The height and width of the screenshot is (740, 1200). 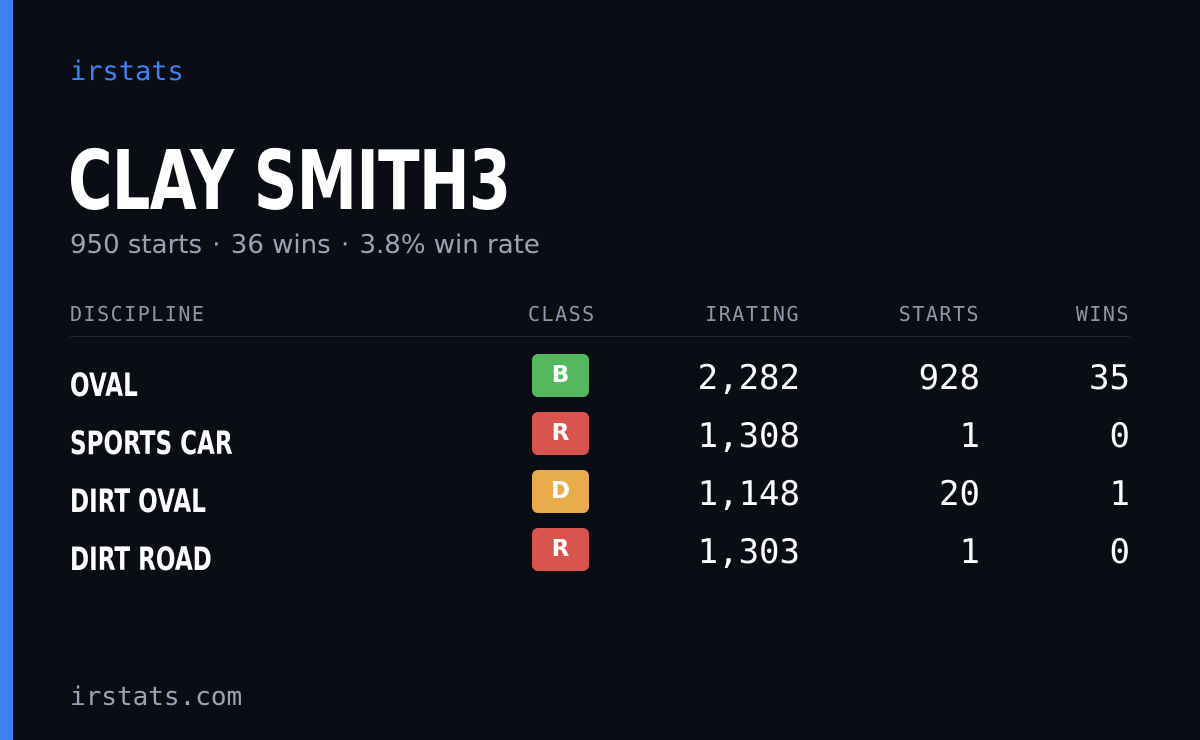 I want to click on table-header-row: DISCIPLINE CLASS IRATING STARTS WINS, so click(x=600, y=317).